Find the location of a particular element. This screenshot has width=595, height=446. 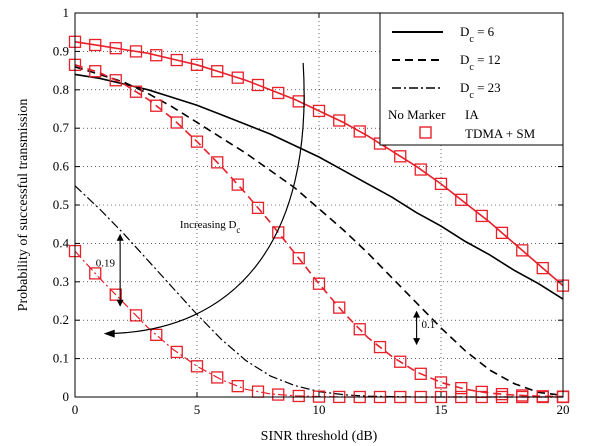

legend-dc12-value: = 12 is located at coordinates (487, 59).